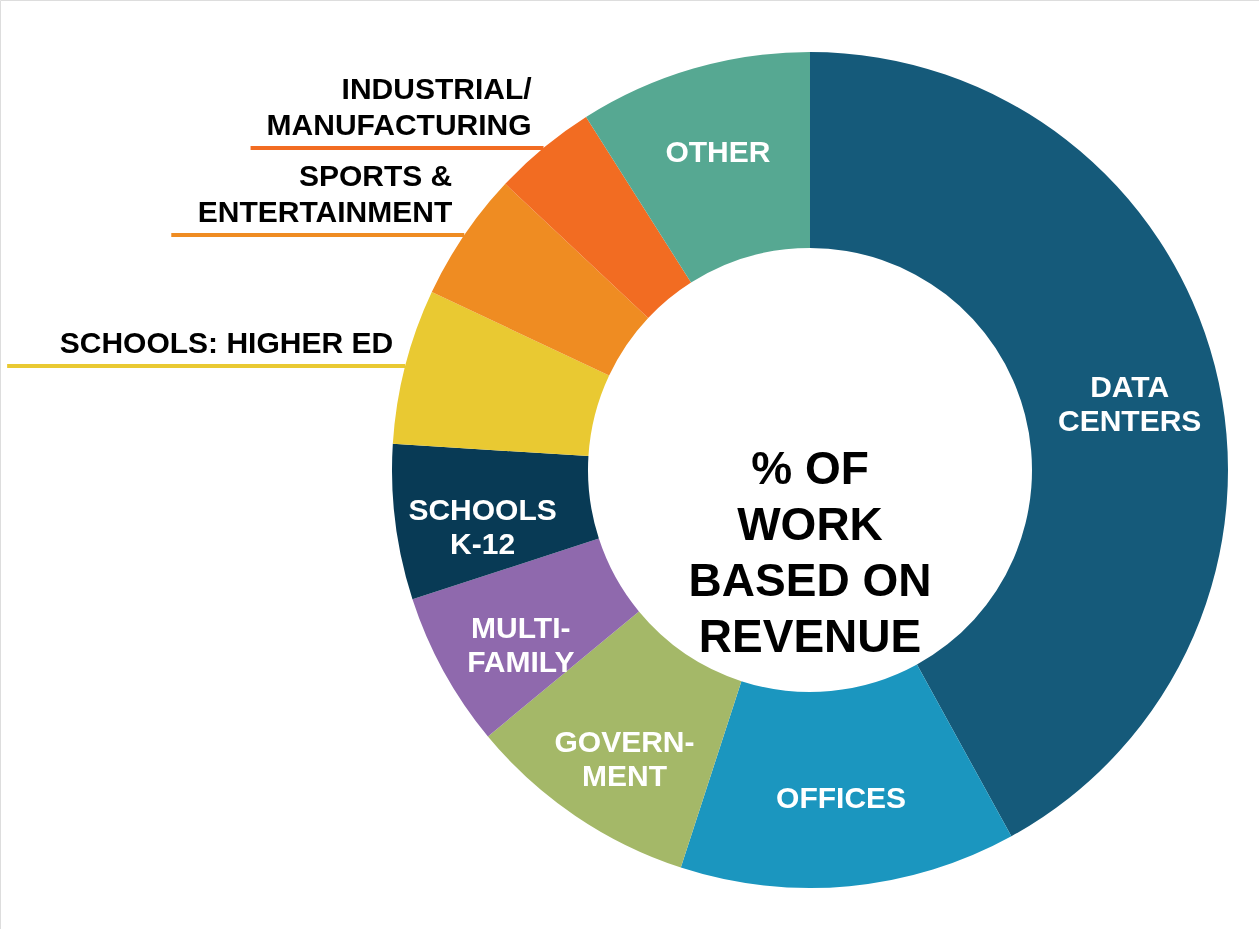 This screenshot has width=1259, height=929. Describe the element at coordinates (1129, 403) in the screenshot. I see `slice-label: DATA CENTERS` at that location.